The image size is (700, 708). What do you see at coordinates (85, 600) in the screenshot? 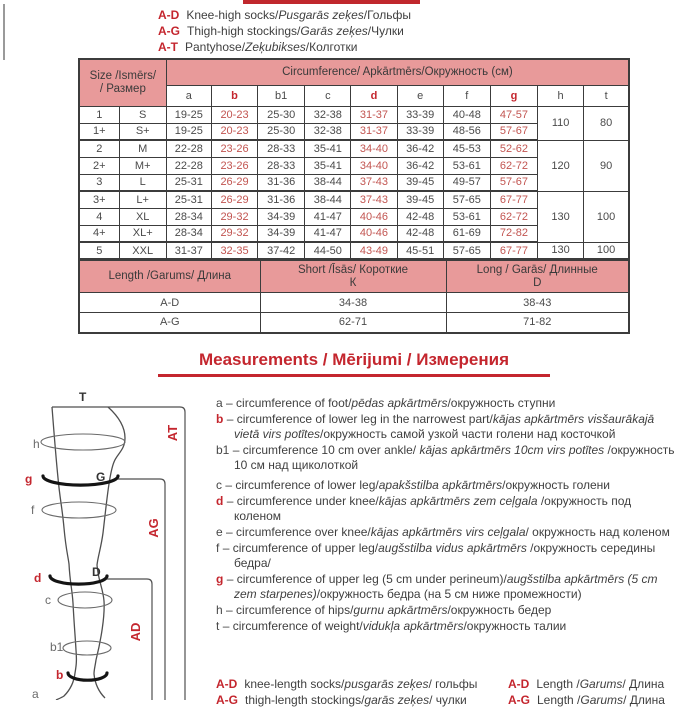
I see `ring-c` at bounding box center [85, 600].